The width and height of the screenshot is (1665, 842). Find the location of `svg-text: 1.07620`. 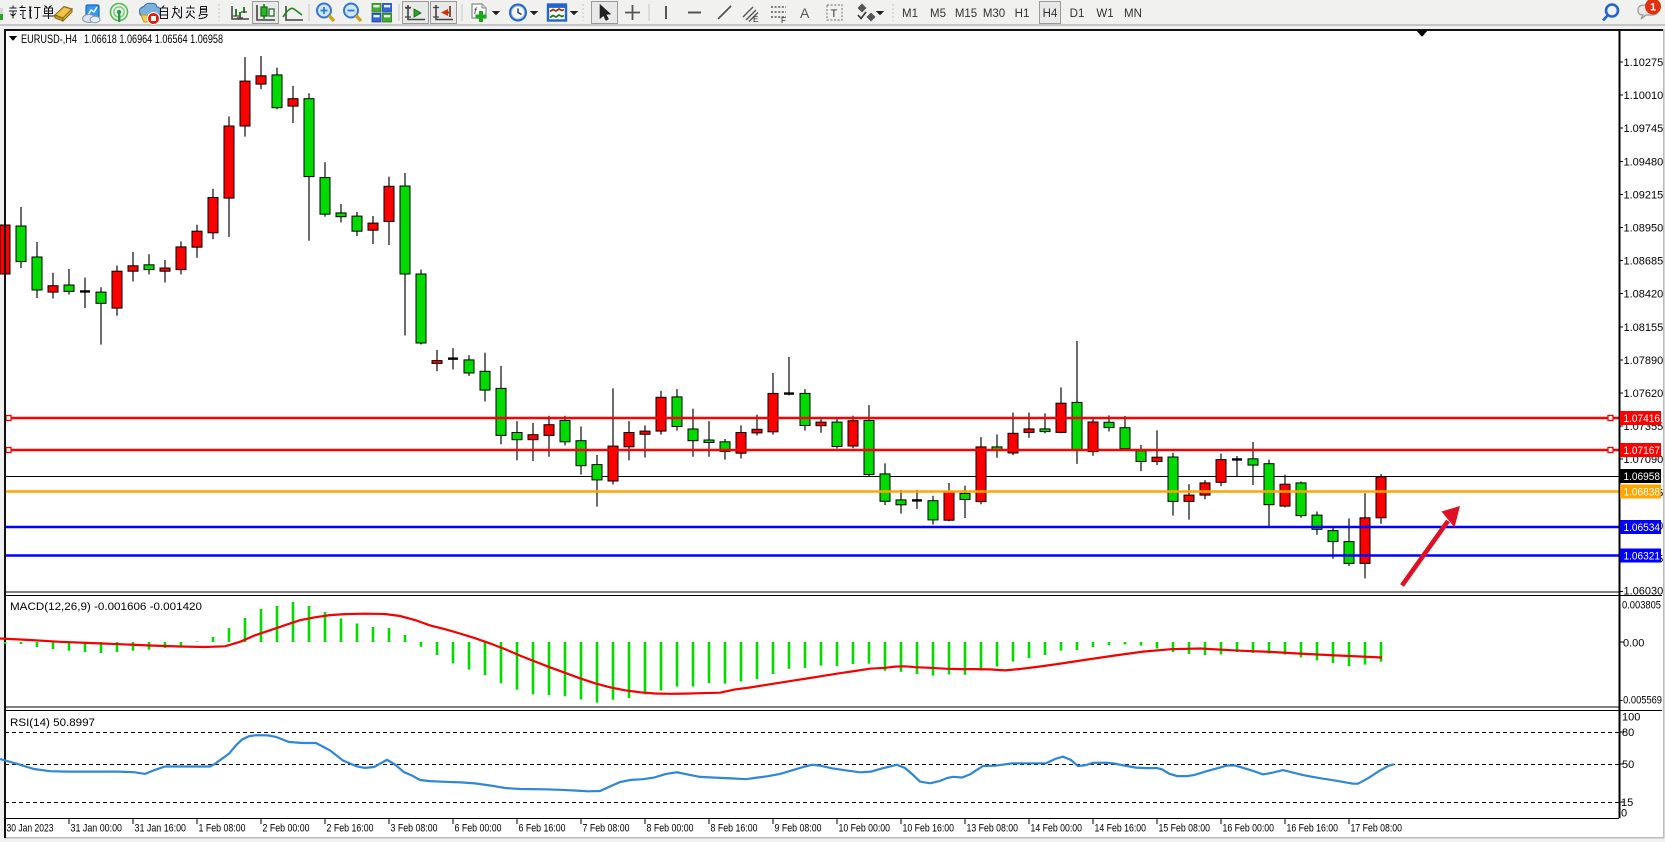

svg-text: 1.07620 is located at coordinates (1644, 394).